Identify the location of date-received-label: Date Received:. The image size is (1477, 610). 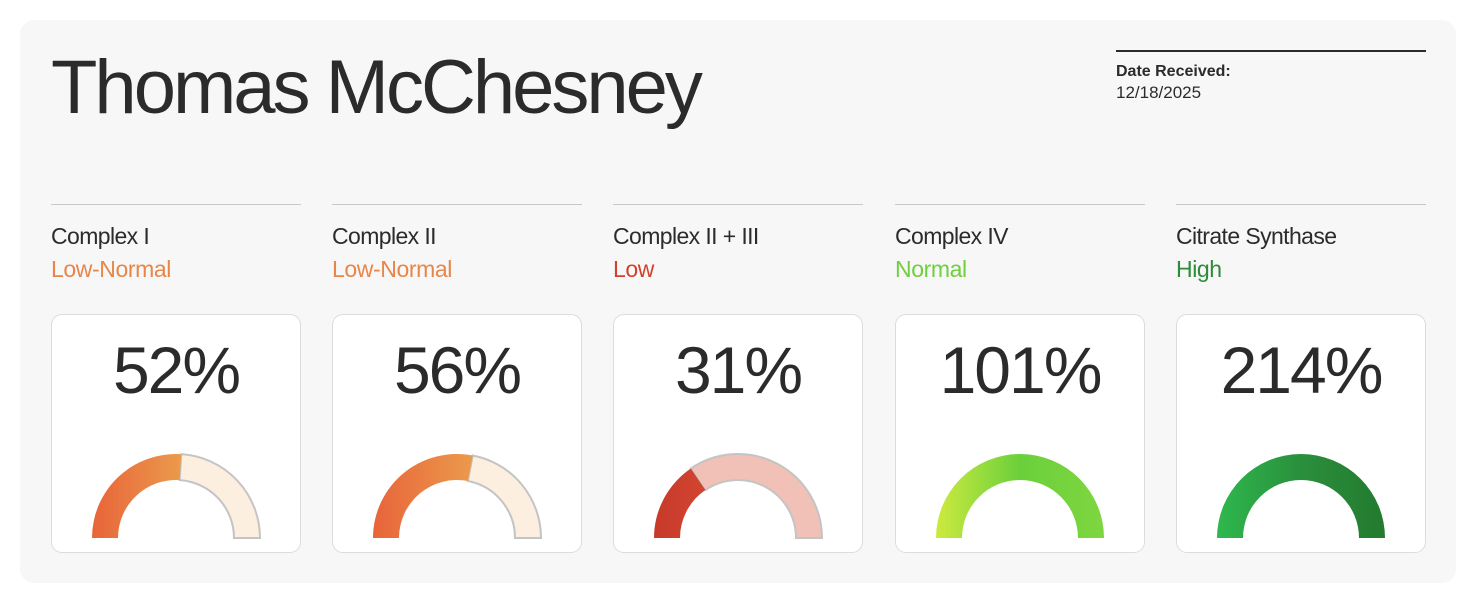
(1173, 71).